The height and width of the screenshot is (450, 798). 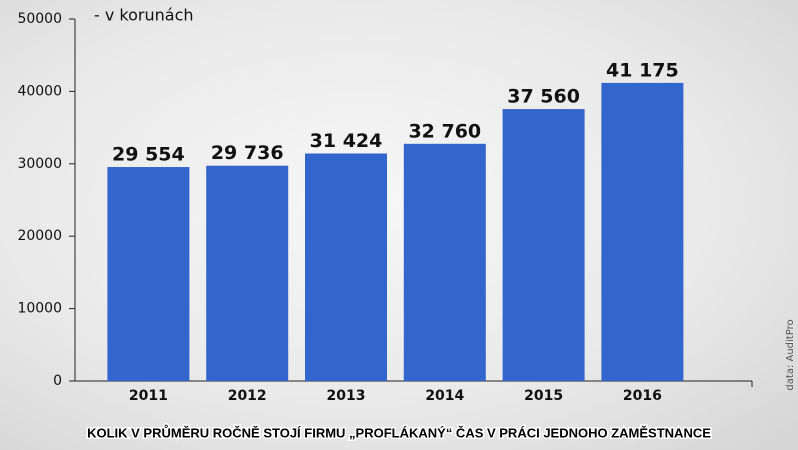 I want to click on x-tick-label: 2012, so click(x=247, y=396).